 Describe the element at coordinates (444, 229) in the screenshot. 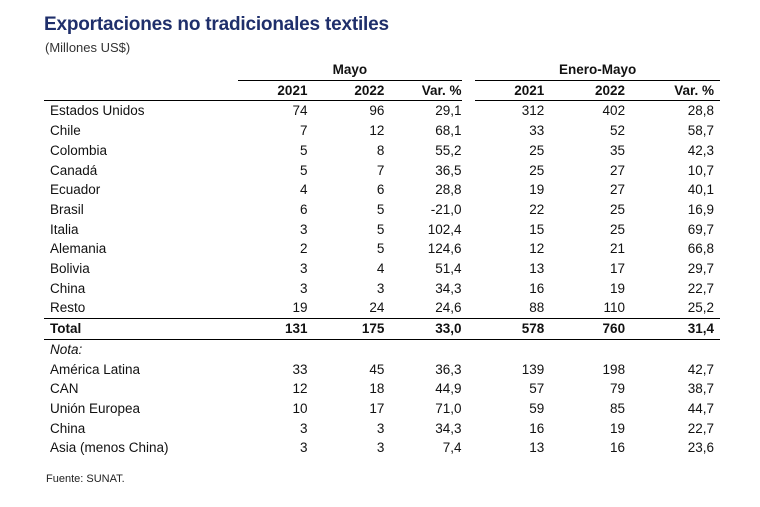

I see `table-cell: 102,4` at that location.